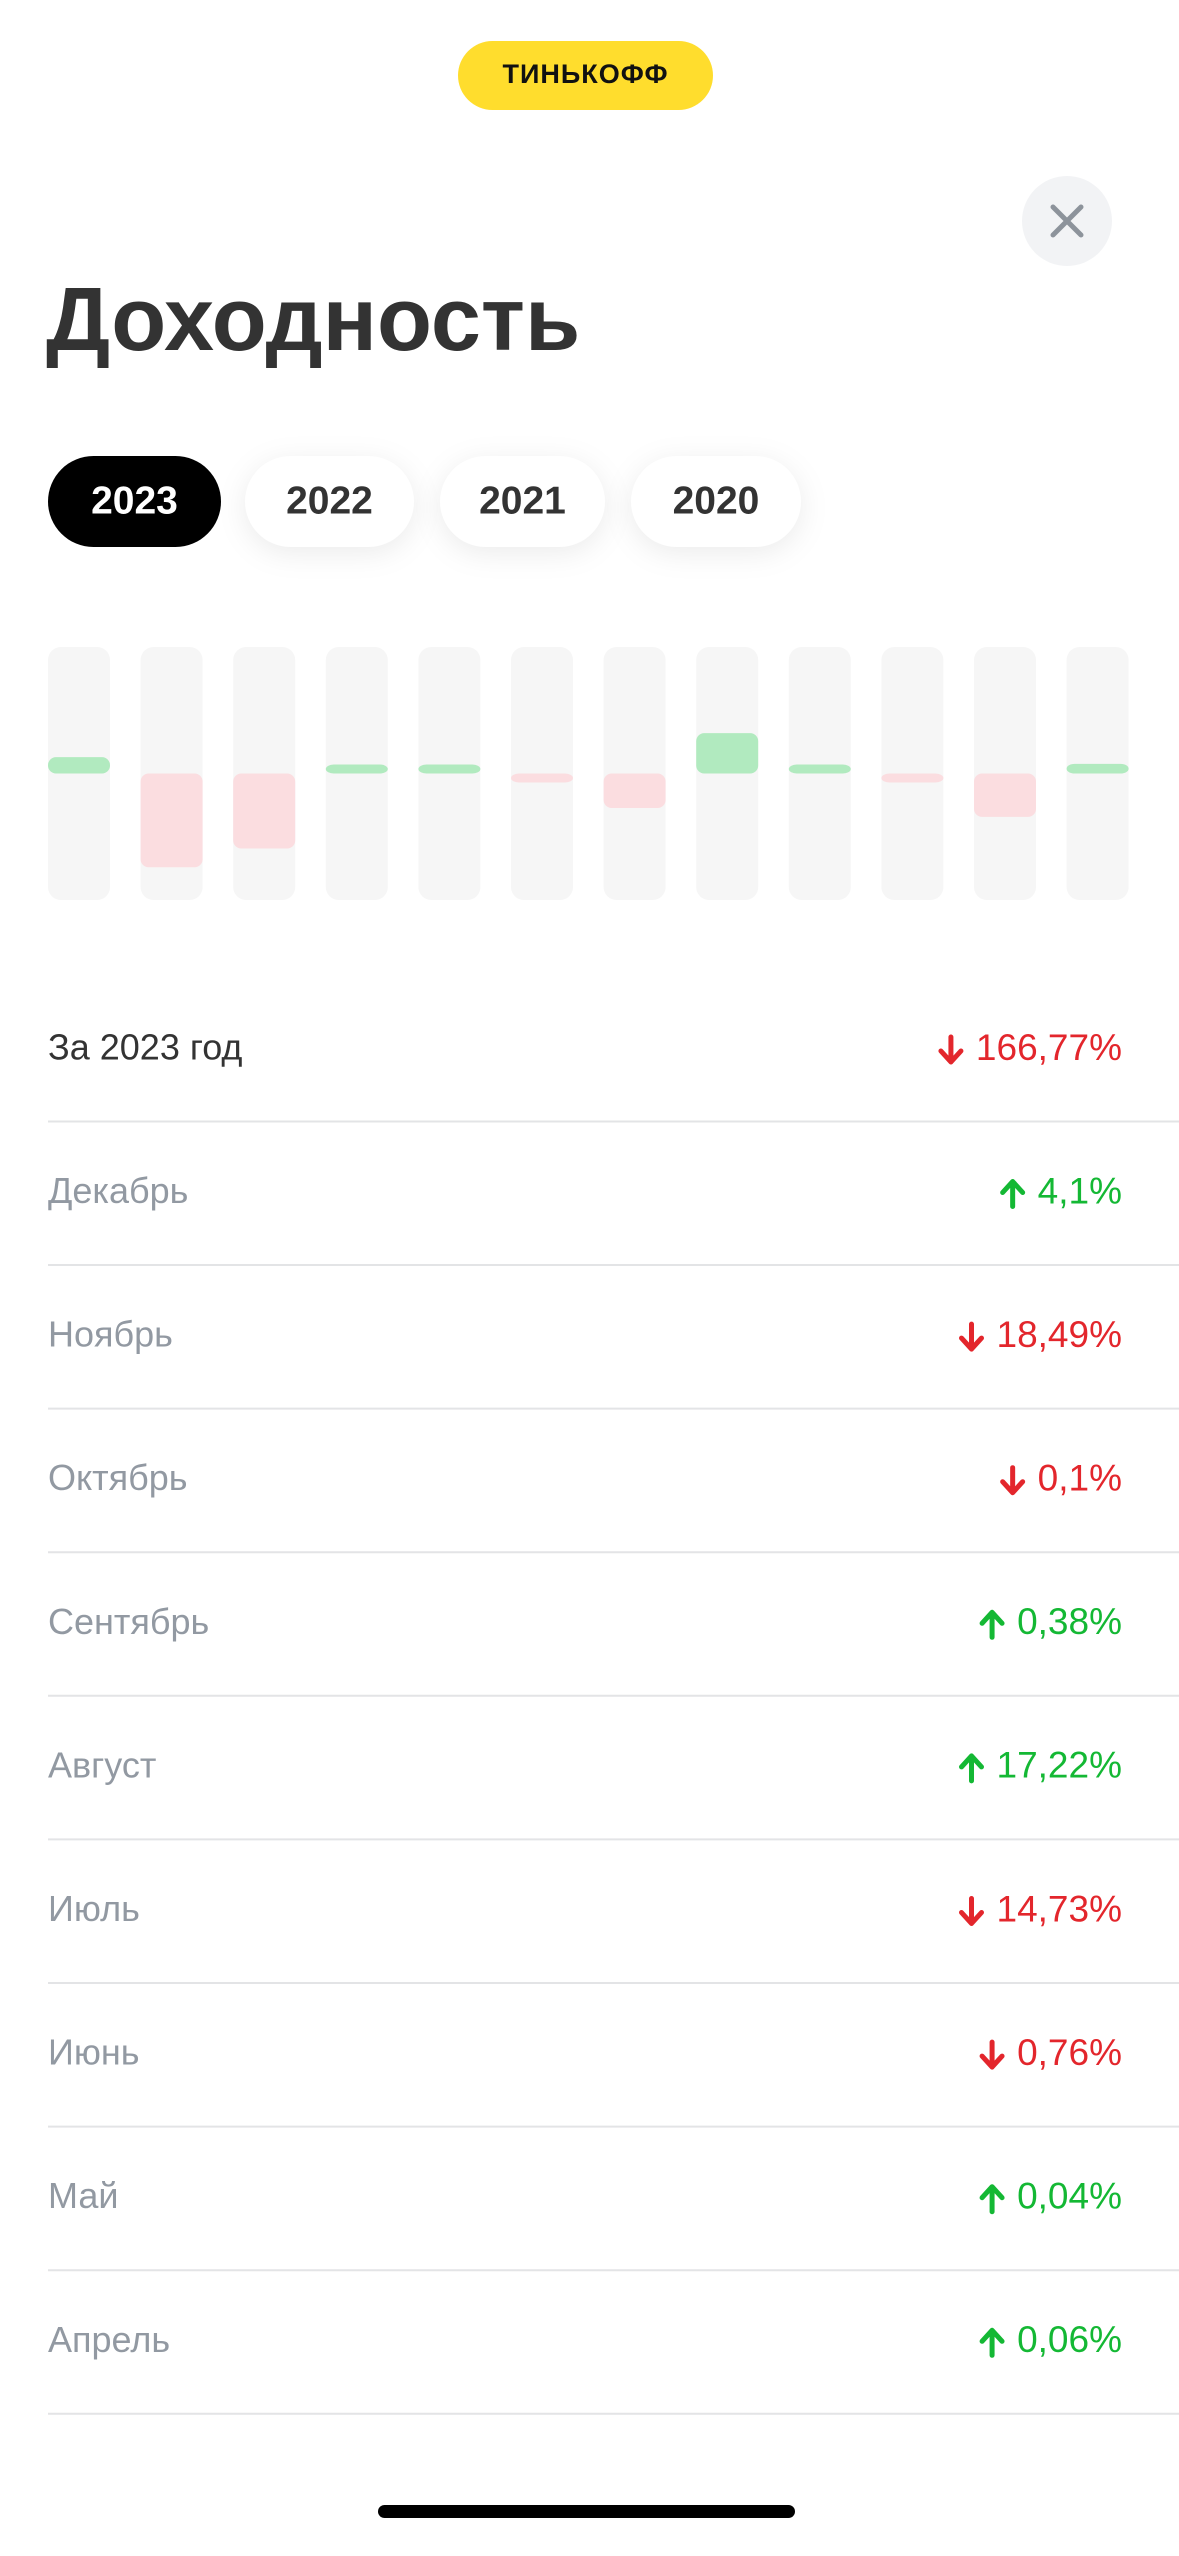 The height and width of the screenshot is (2556, 1179). Describe the element at coordinates (613, 1505) in the screenshot. I see `yield-row: Октябрь 0,1%` at that location.